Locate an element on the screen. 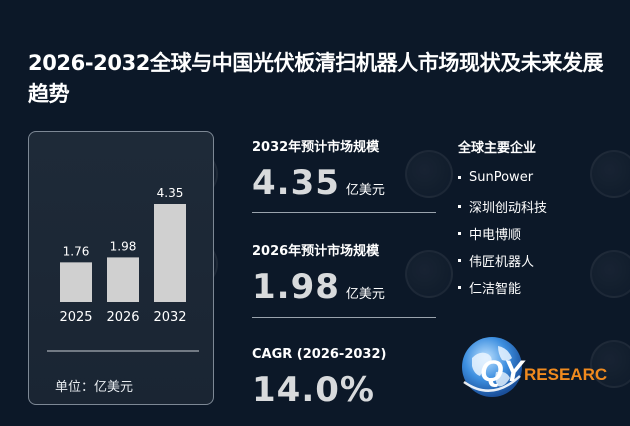 The height and width of the screenshot is (426, 630). bar-2026 is located at coordinates (123, 279).